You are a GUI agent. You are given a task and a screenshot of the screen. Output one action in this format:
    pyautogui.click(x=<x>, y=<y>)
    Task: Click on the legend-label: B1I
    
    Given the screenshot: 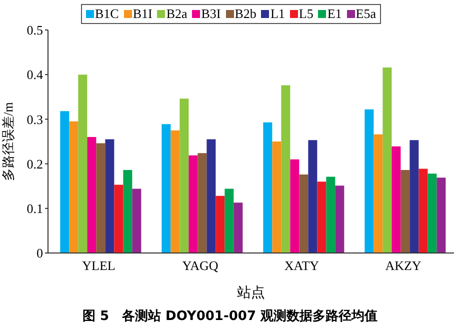 What is the action you would take?
    pyautogui.click(x=142, y=14)
    